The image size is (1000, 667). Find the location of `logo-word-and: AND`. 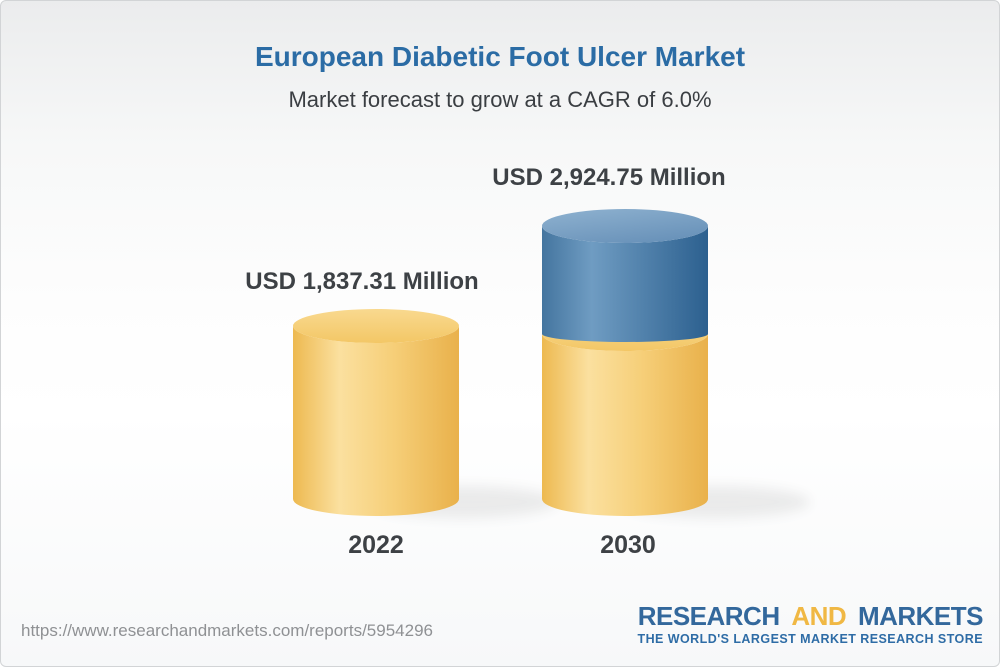

logo-word-and: AND is located at coordinates (819, 616).